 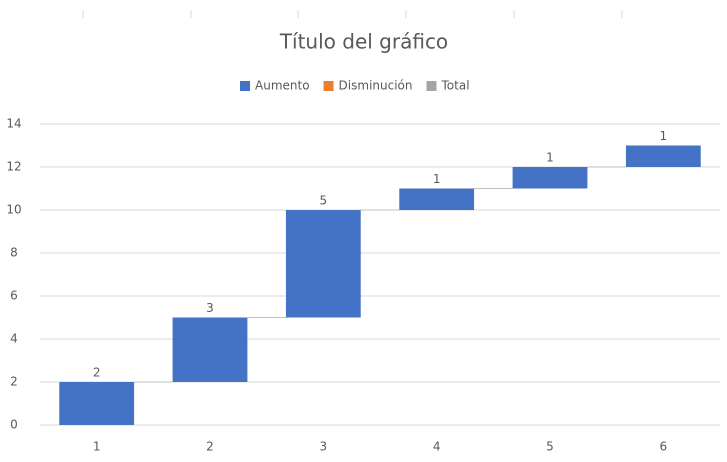 What do you see at coordinates (14, 425) in the screenshot?
I see `y-tick-label: 0` at bounding box center [14, 425].